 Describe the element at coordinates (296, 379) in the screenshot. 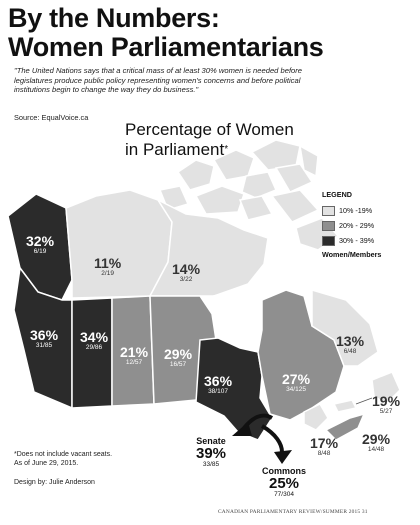

I see `percent-quebec: 27%` at that location.